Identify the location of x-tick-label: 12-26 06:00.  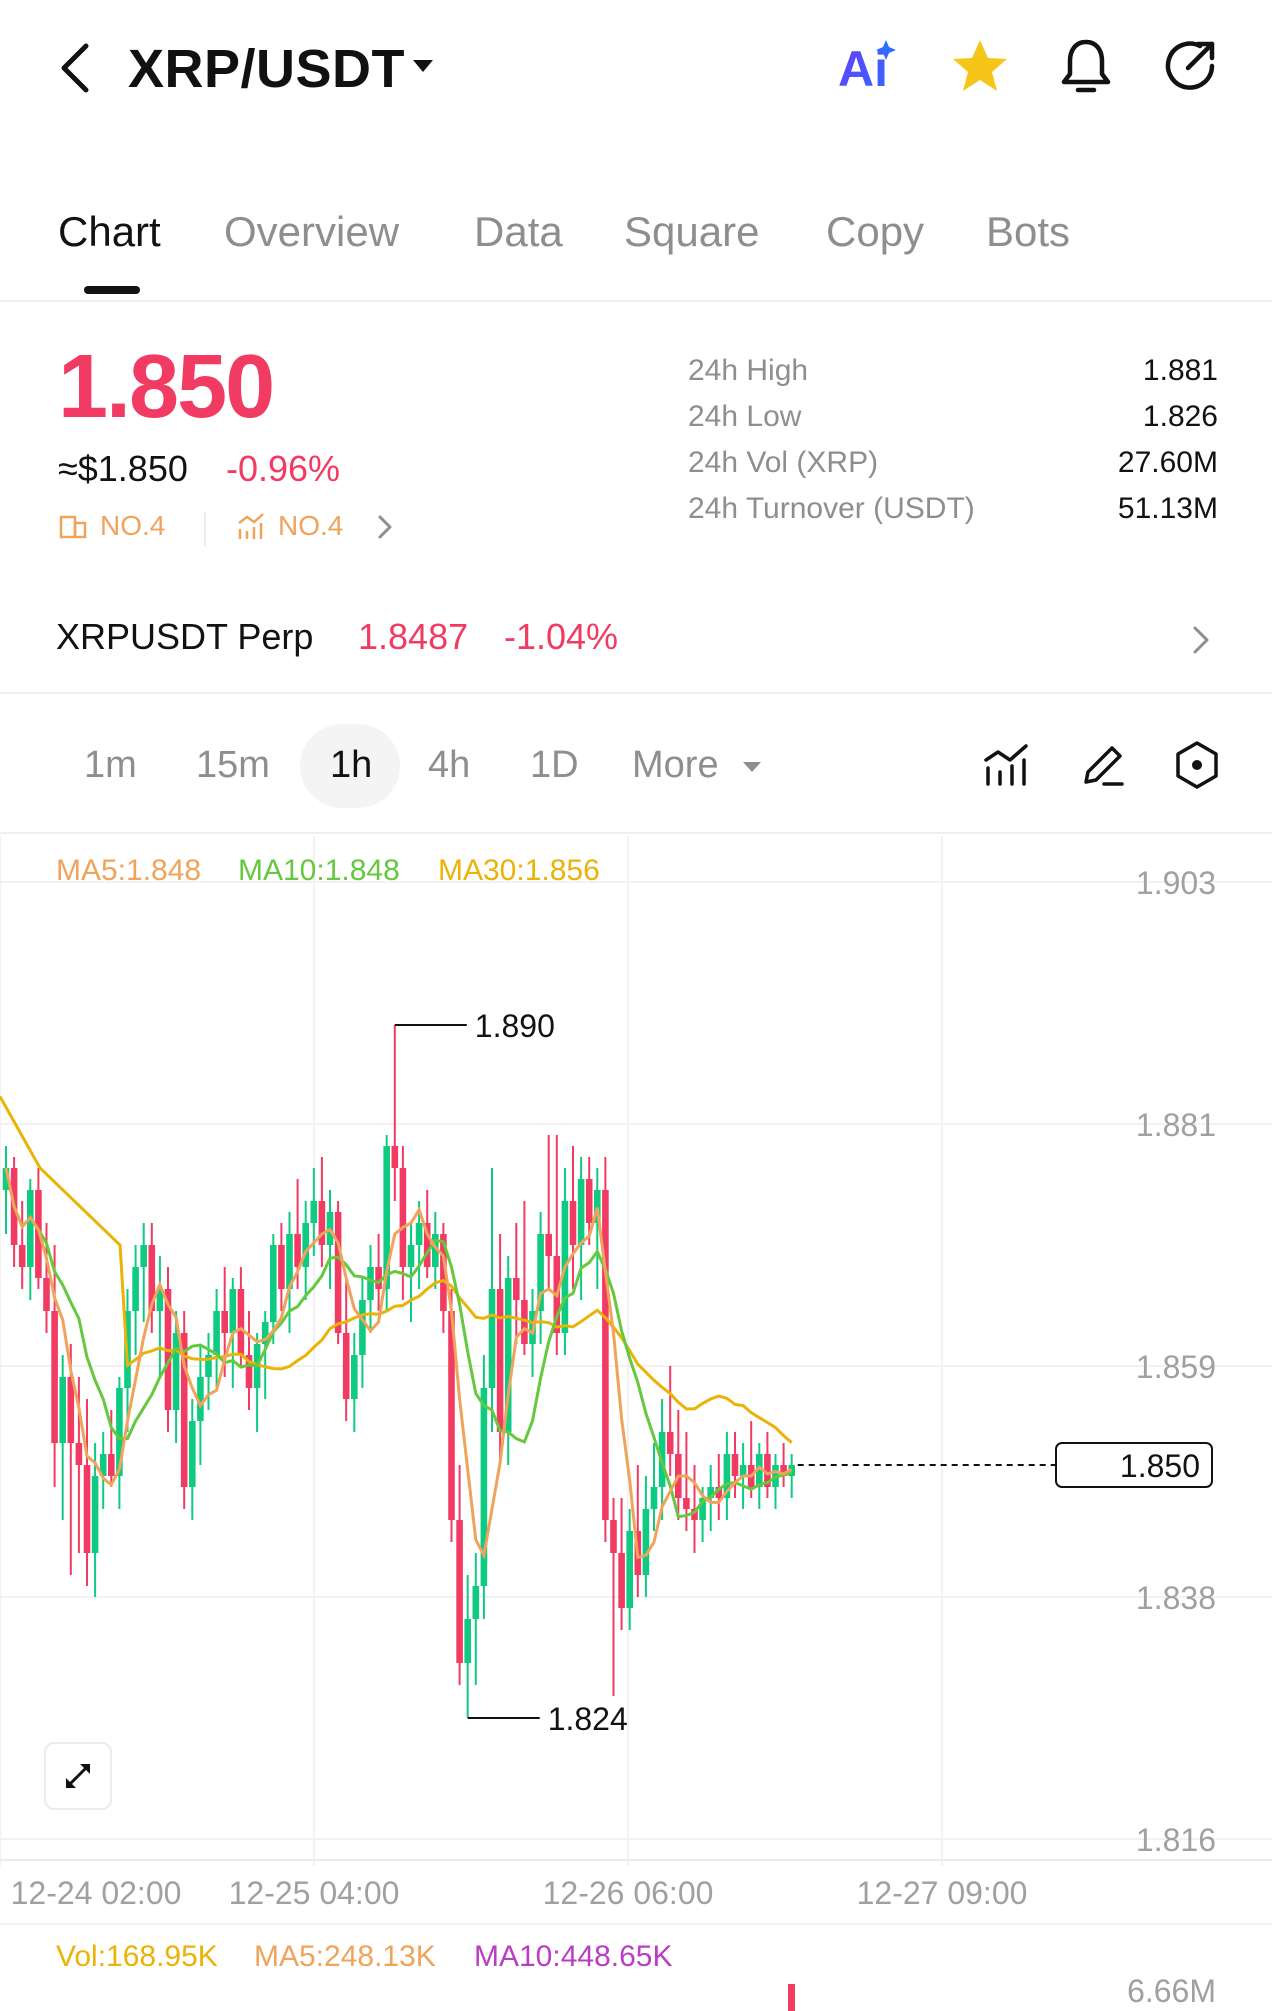
(628, 1893).